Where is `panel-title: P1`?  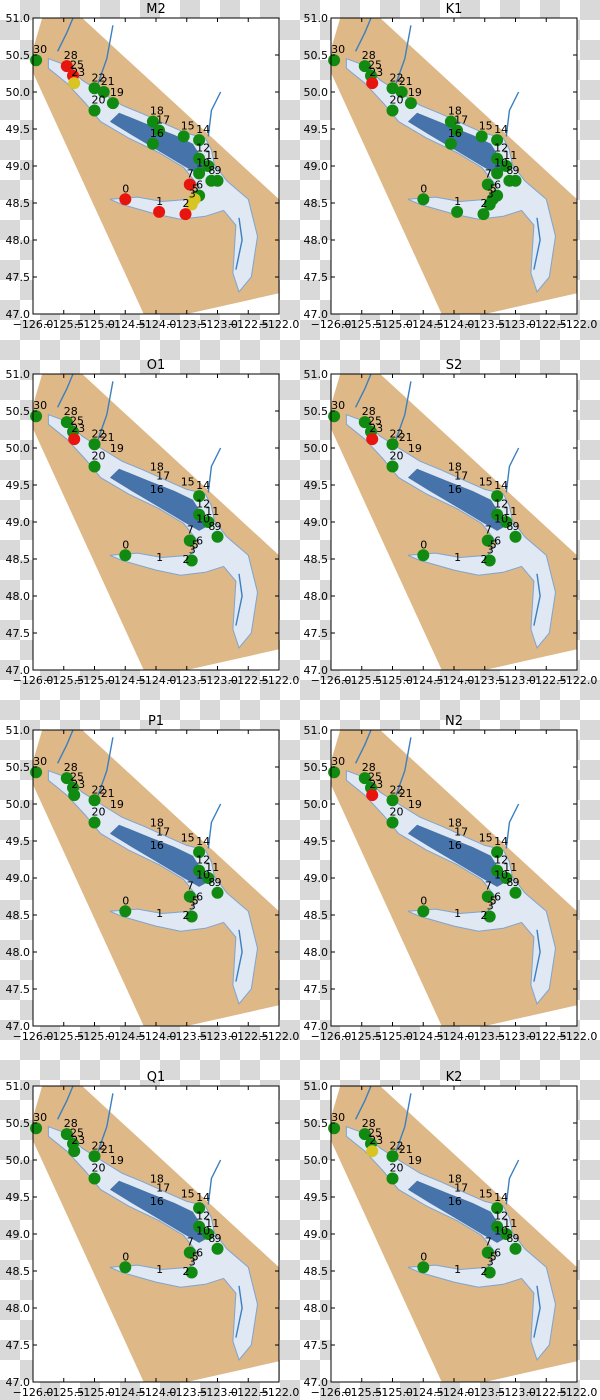 panel-title: P1 is located at coordinates (156, 721).